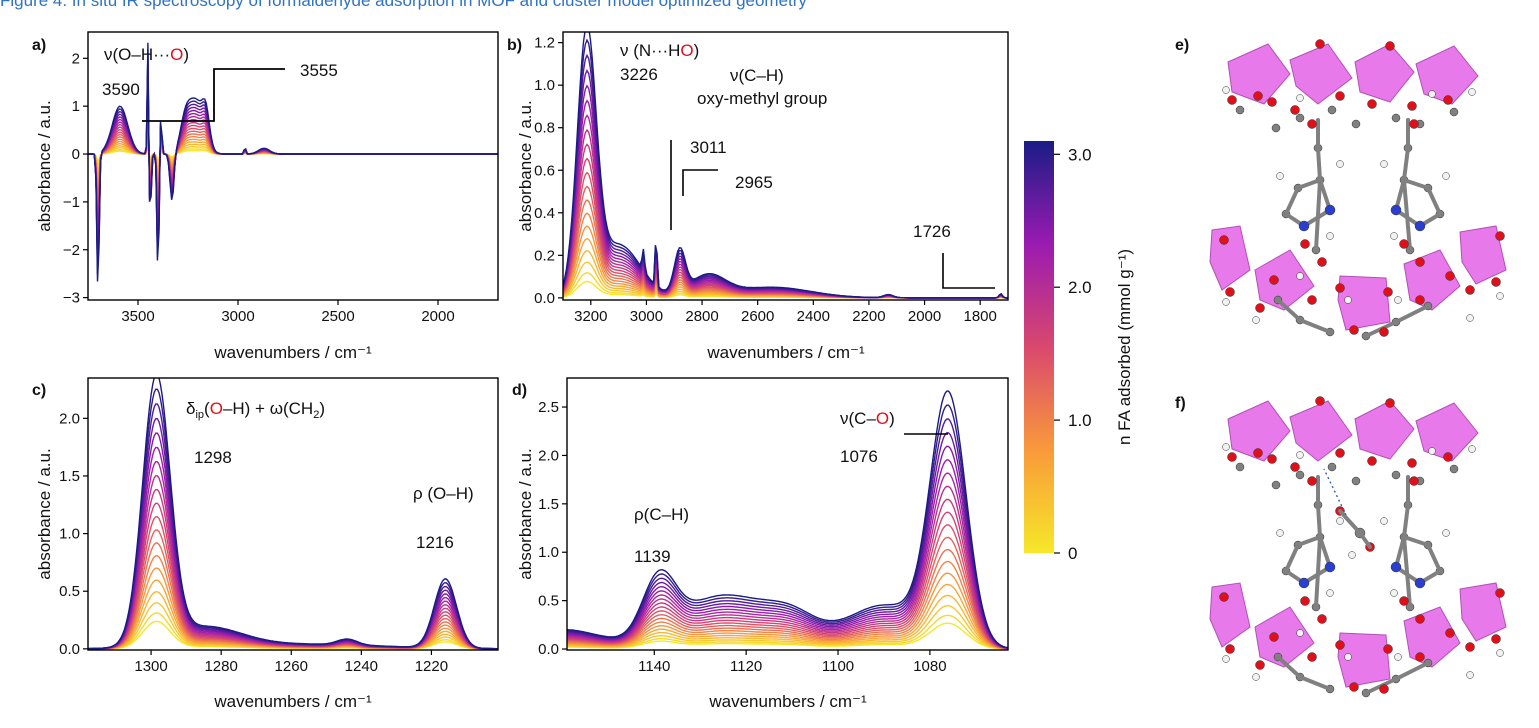  I want to click on annotation-ip-bend: δip(O–H) + ω(CH2), so click(255, 410).